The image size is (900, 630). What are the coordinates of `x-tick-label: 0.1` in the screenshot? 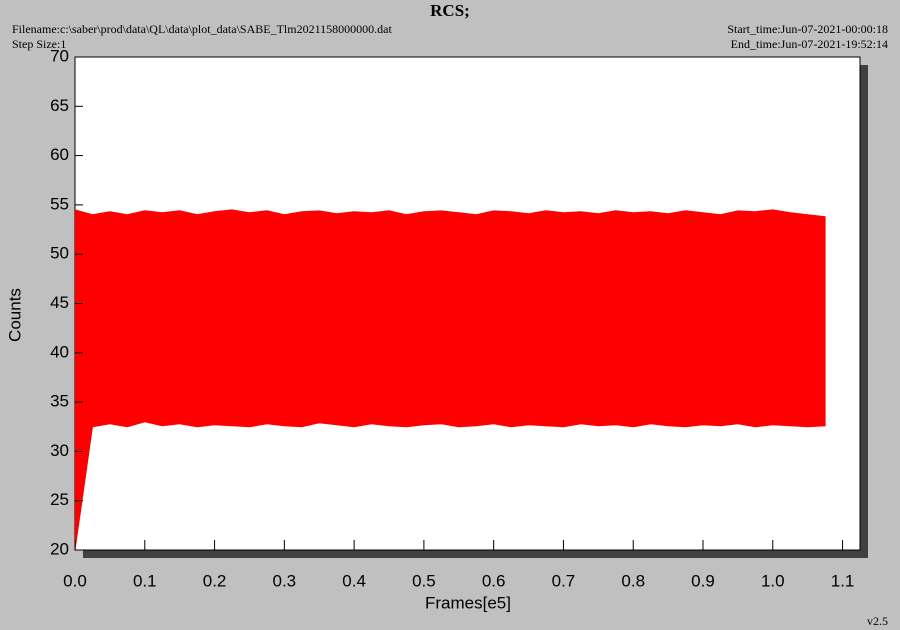 It's located at (145, 580).